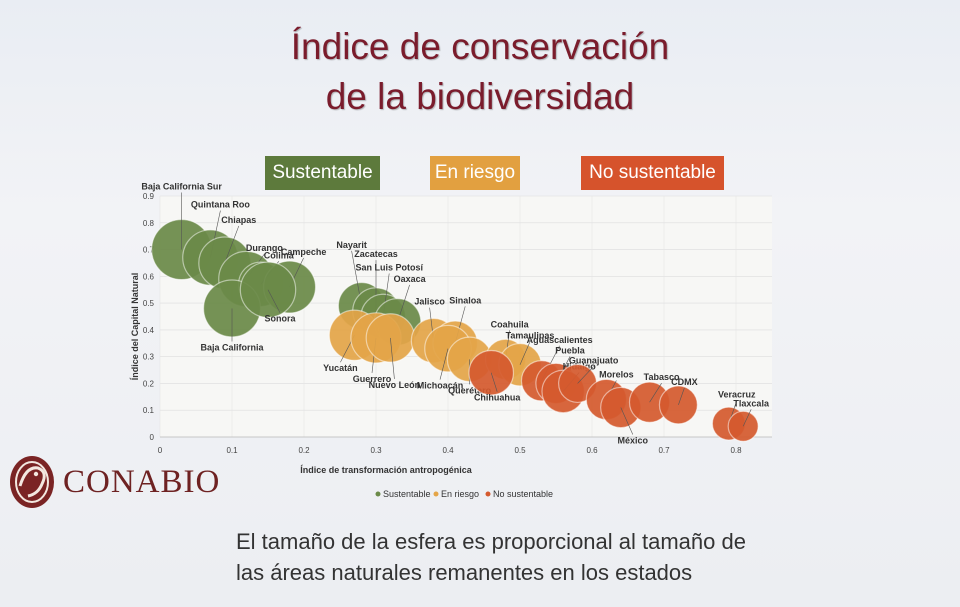 This screenshot has height=607, width=960. What do you see at coordinates (149, 303) in the screenshot?
I see `y-tick-label: 0.5` at bounding box center [149, 303].